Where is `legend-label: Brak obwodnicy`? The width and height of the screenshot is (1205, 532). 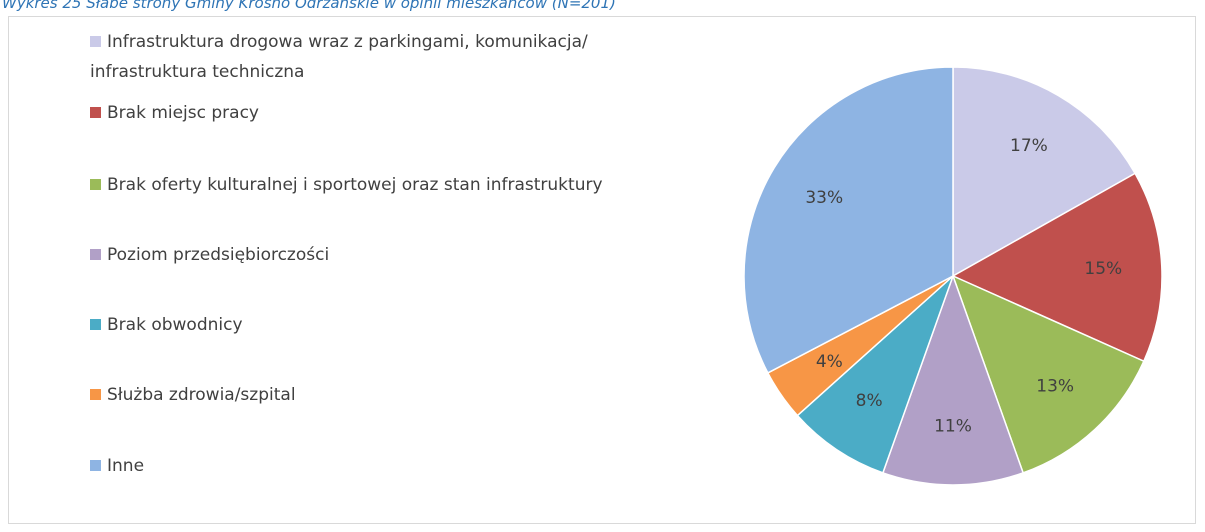
legend-label: Brak obwodnicy is located at coordinates (175, 325).